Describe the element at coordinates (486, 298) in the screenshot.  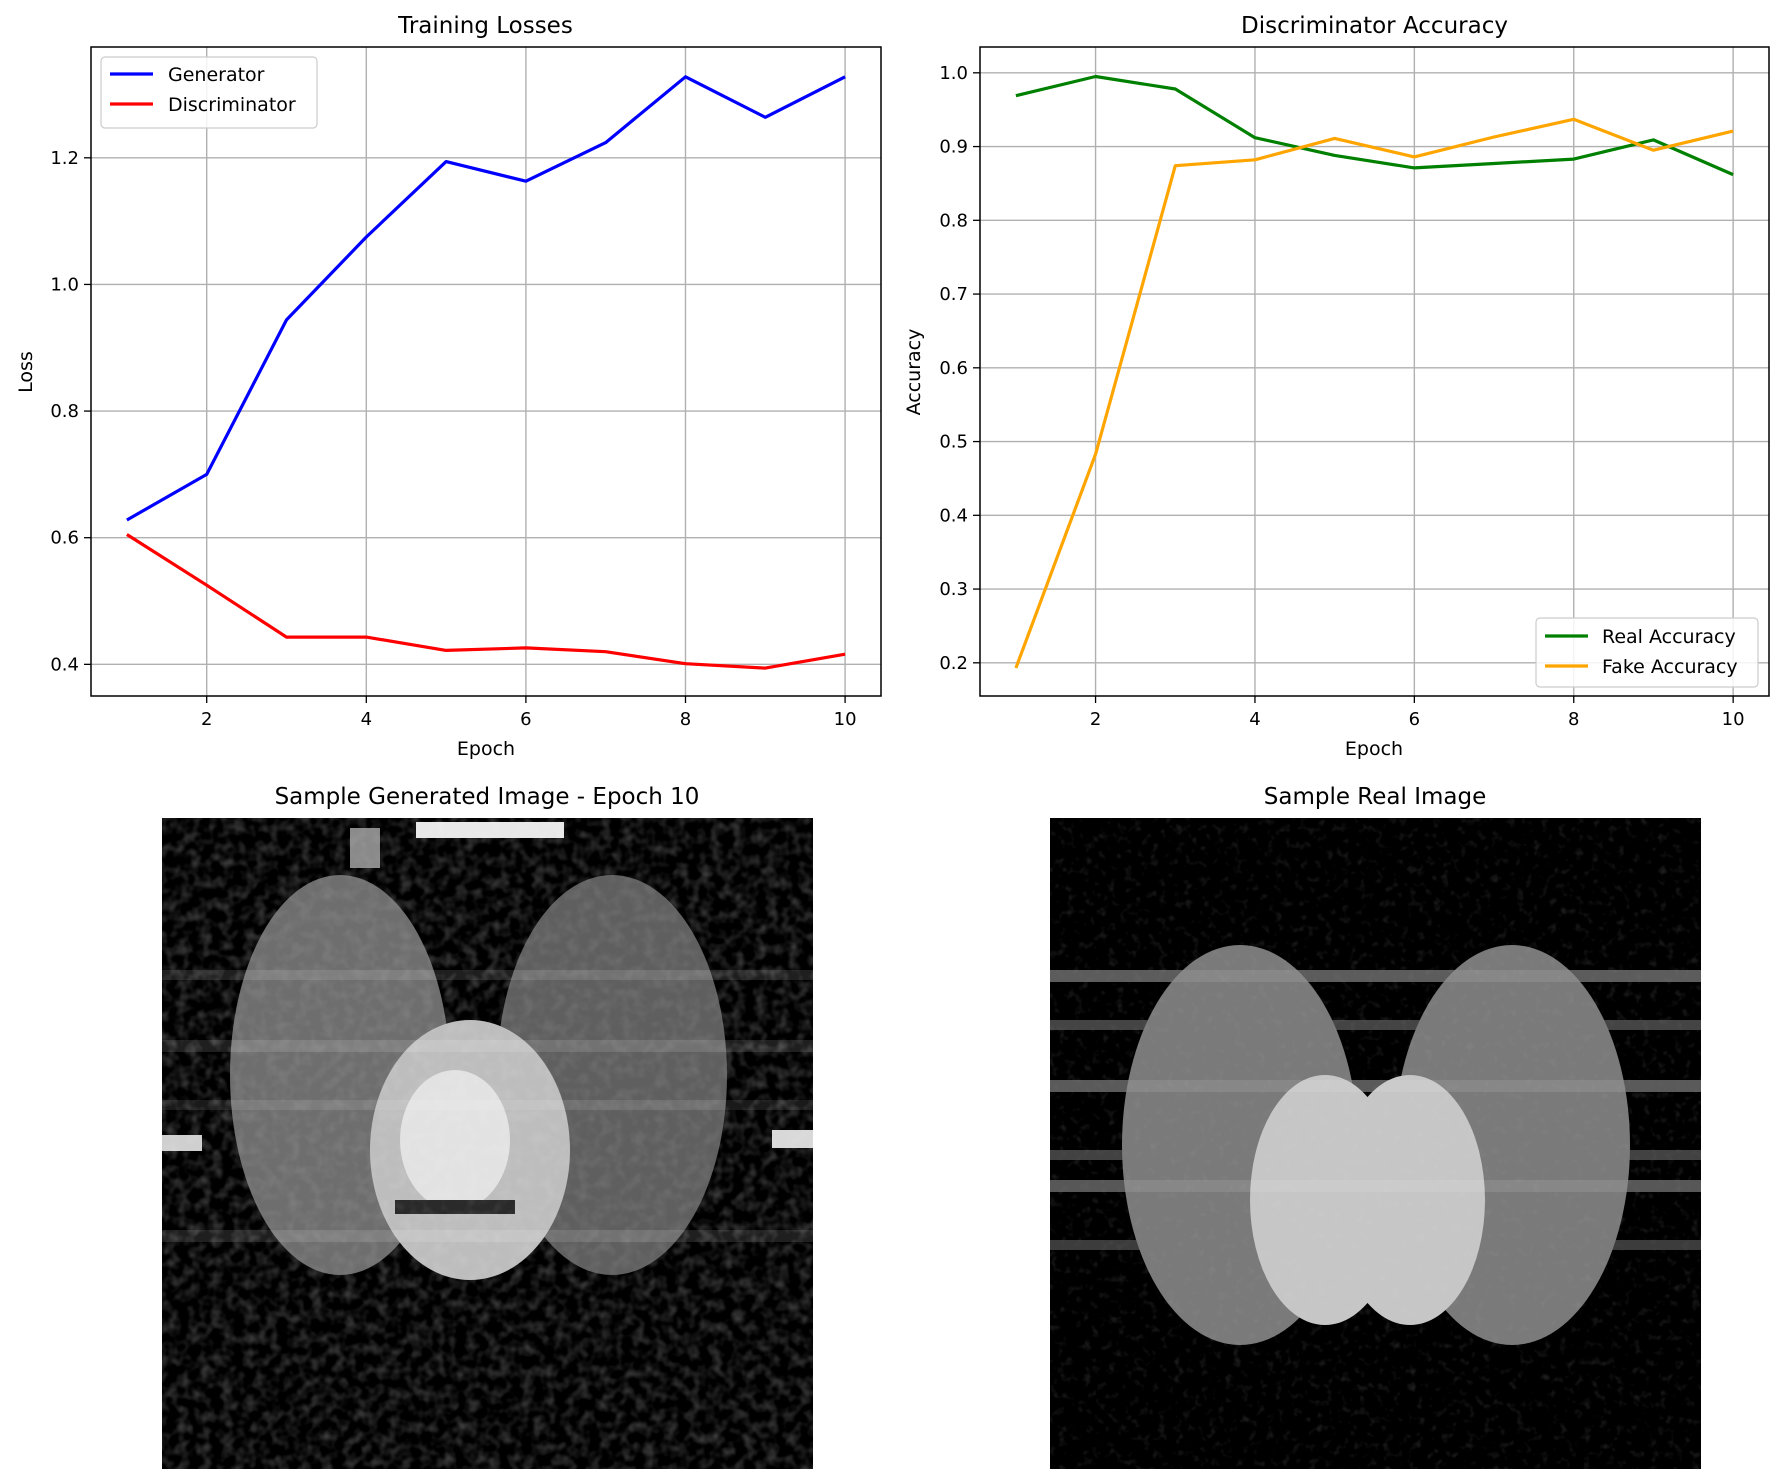
I see `series-line-generator` at that location.